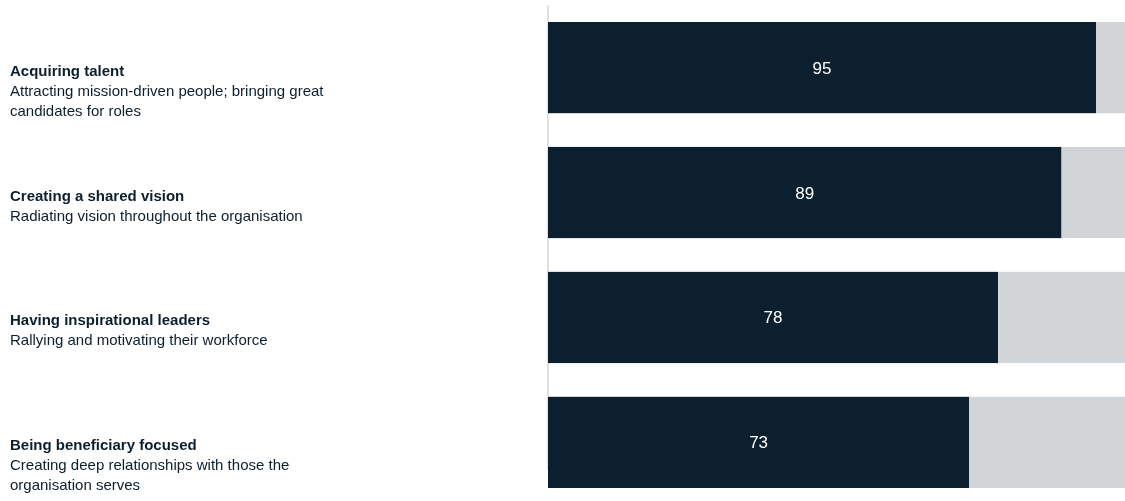 This screenshot has height=501, width=1125. What do you see at coordinates (139, 330) in the screenshot?
I see `y-tick-label: Having inspirational leaders Rallying and motivating their workforce` at bounding box center [139, 330].